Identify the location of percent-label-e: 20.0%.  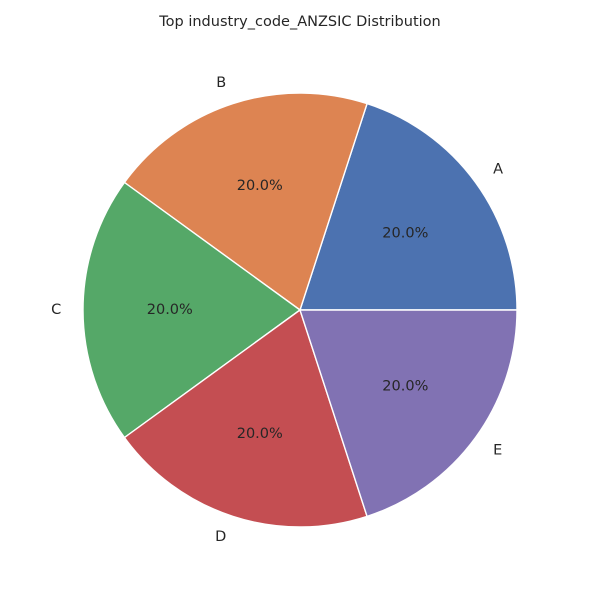
(405, 387).